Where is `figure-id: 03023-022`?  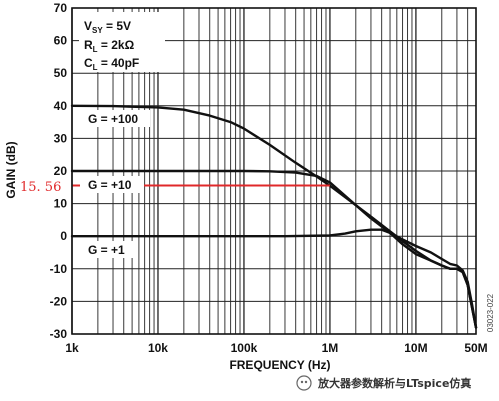
figure-id: 03023-022 is located at coordinates (490, 312).